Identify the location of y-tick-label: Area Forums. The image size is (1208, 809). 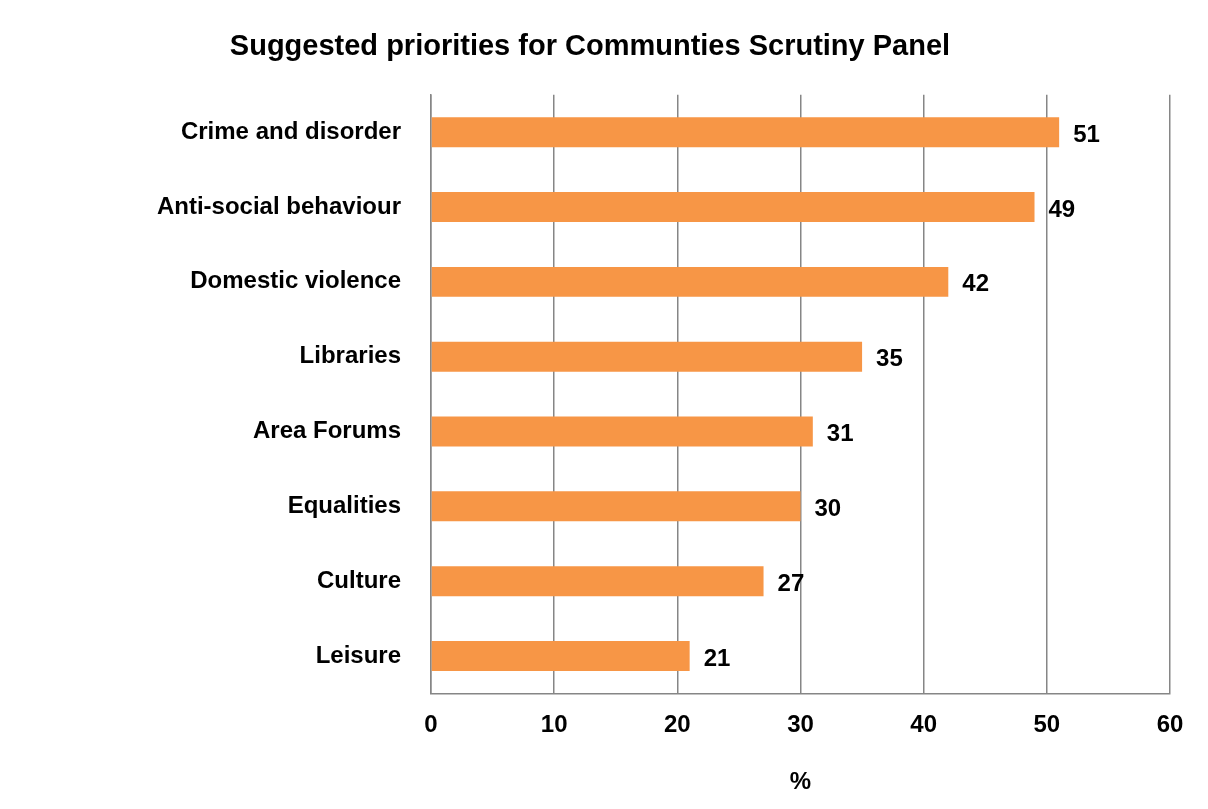
(326, 430).